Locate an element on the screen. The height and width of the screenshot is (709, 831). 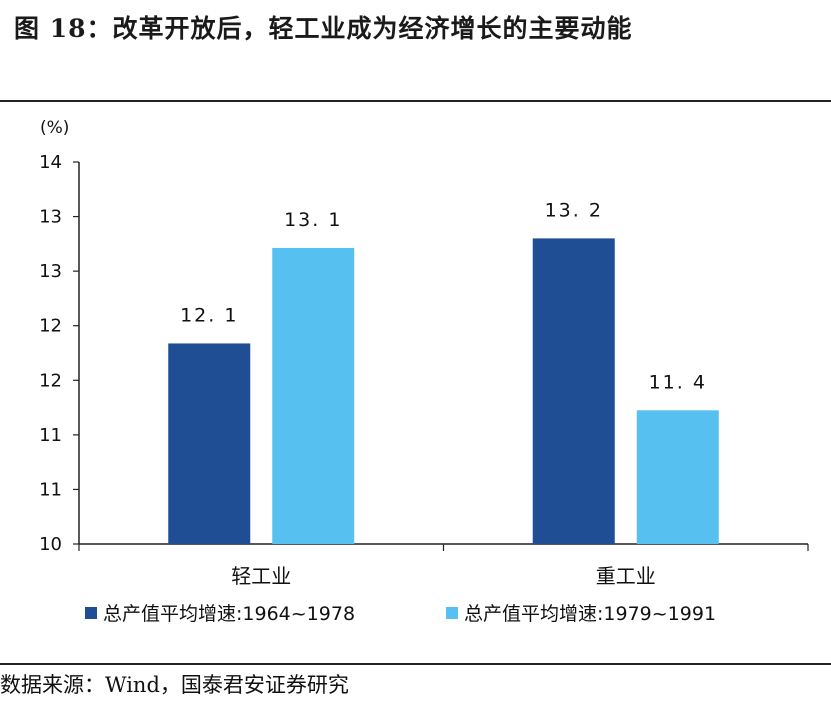
bar-value-label: 11. 4 is located at coordinates (678, 382).